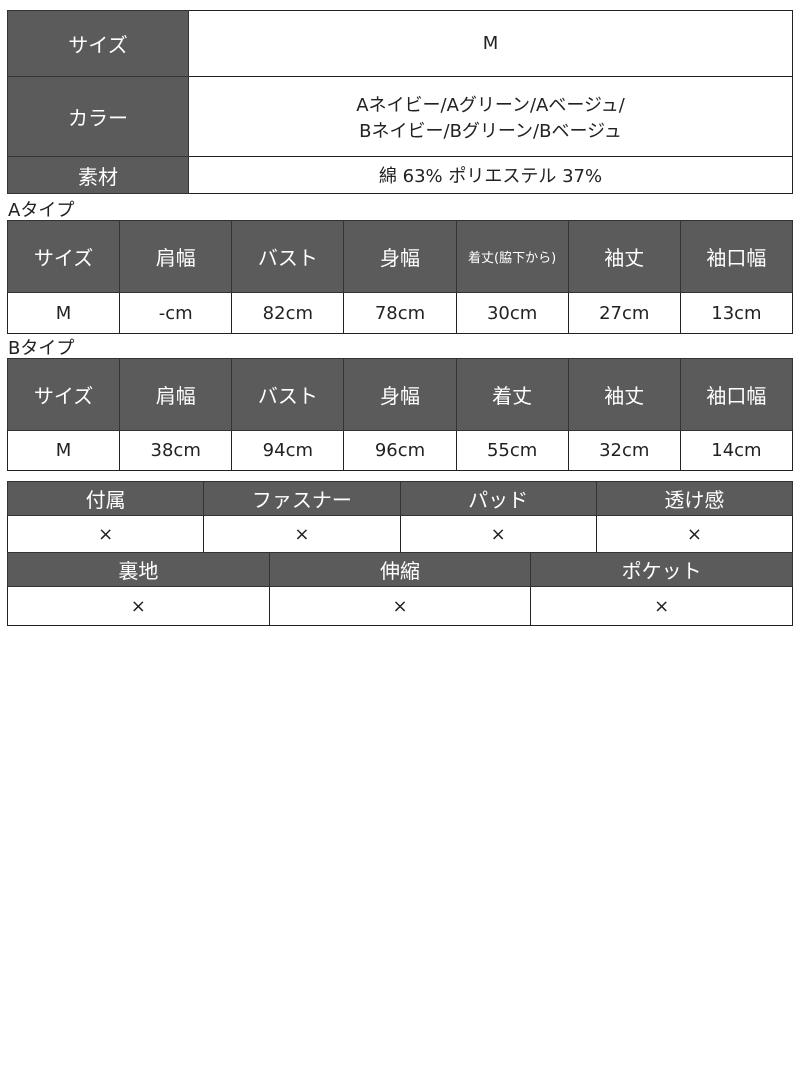 This screenshot has width=800, height=1067. I want to click on type-b-title: Bタイプ, so click(41, 348).